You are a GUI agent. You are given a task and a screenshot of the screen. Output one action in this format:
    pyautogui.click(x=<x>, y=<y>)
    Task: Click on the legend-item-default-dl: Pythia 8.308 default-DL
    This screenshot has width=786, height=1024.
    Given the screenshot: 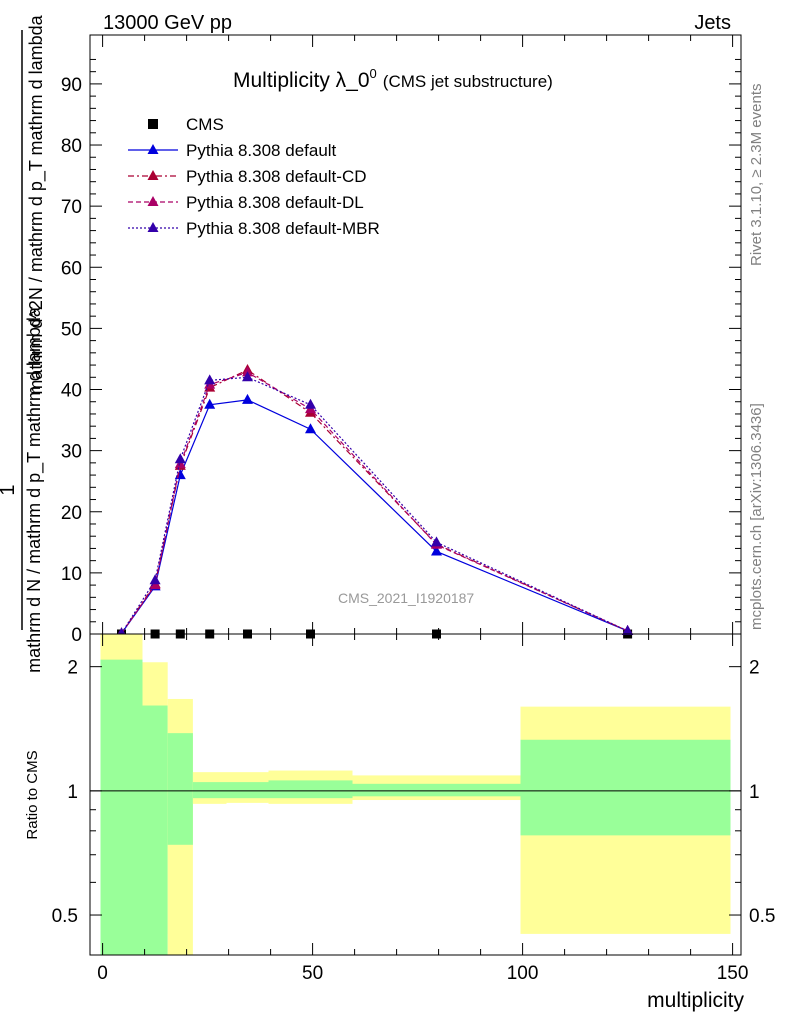 What is the action you would take?
    pyautogui.click(x=246, y=202)
    